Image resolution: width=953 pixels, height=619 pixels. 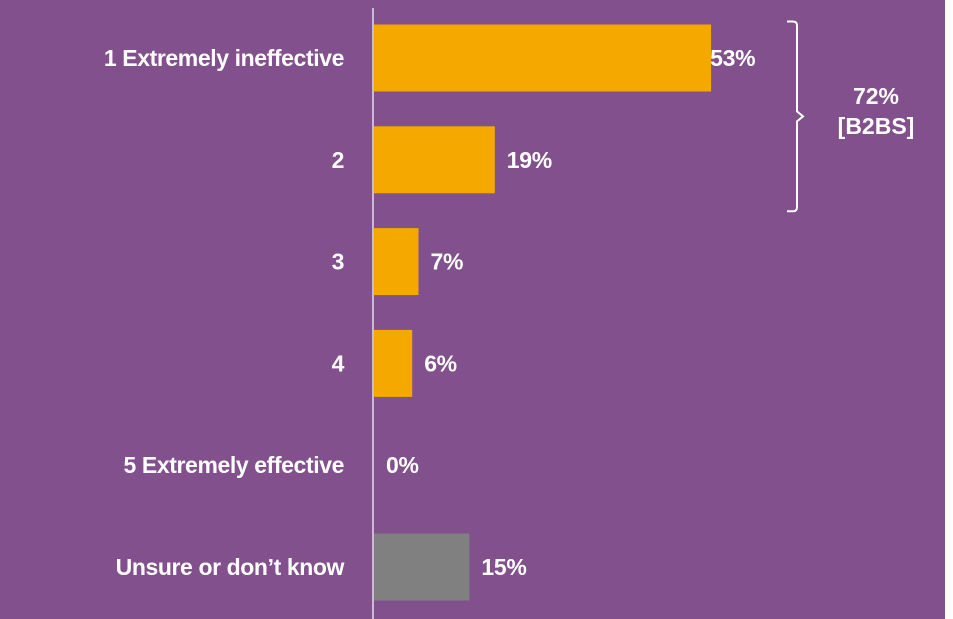 I want to click on value-label: 19%, so click(x=529, y=160).